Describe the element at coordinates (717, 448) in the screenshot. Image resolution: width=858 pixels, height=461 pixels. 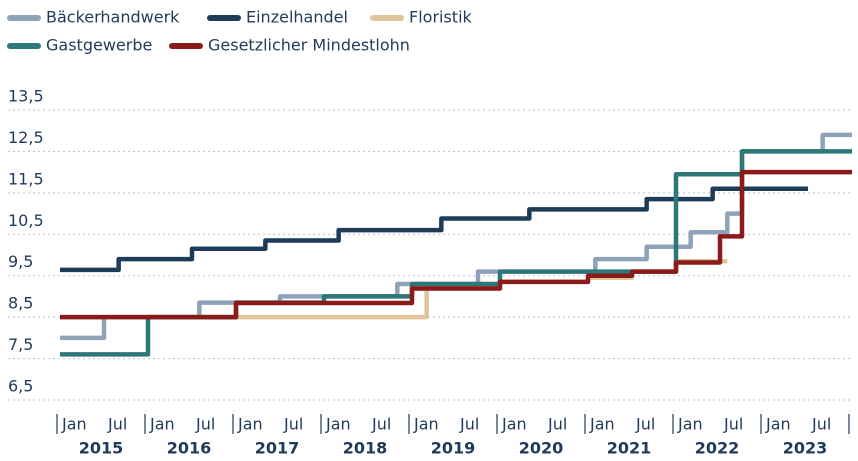
I see `x-year-label: 2022` at that location.